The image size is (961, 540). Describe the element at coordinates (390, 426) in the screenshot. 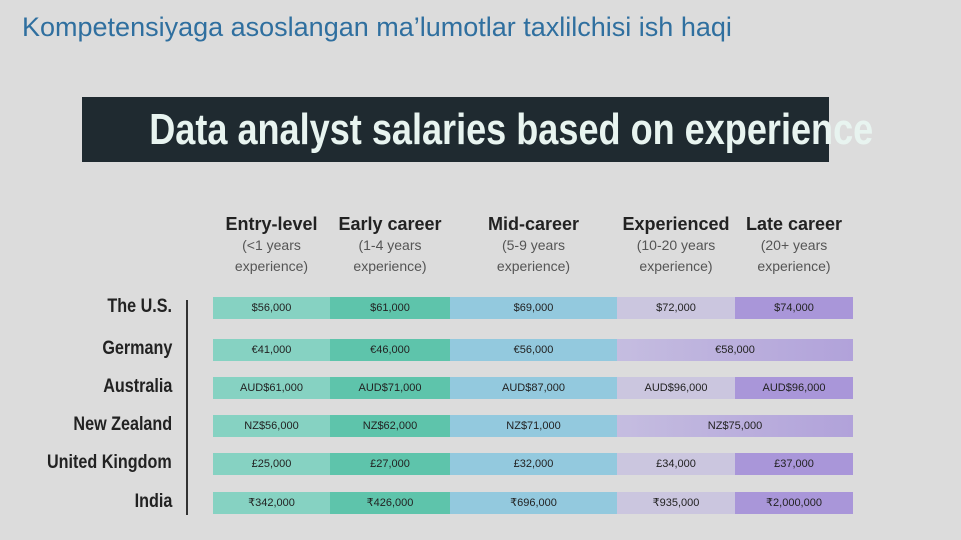

I see `salary-cell: NZ$62,000` at that location.